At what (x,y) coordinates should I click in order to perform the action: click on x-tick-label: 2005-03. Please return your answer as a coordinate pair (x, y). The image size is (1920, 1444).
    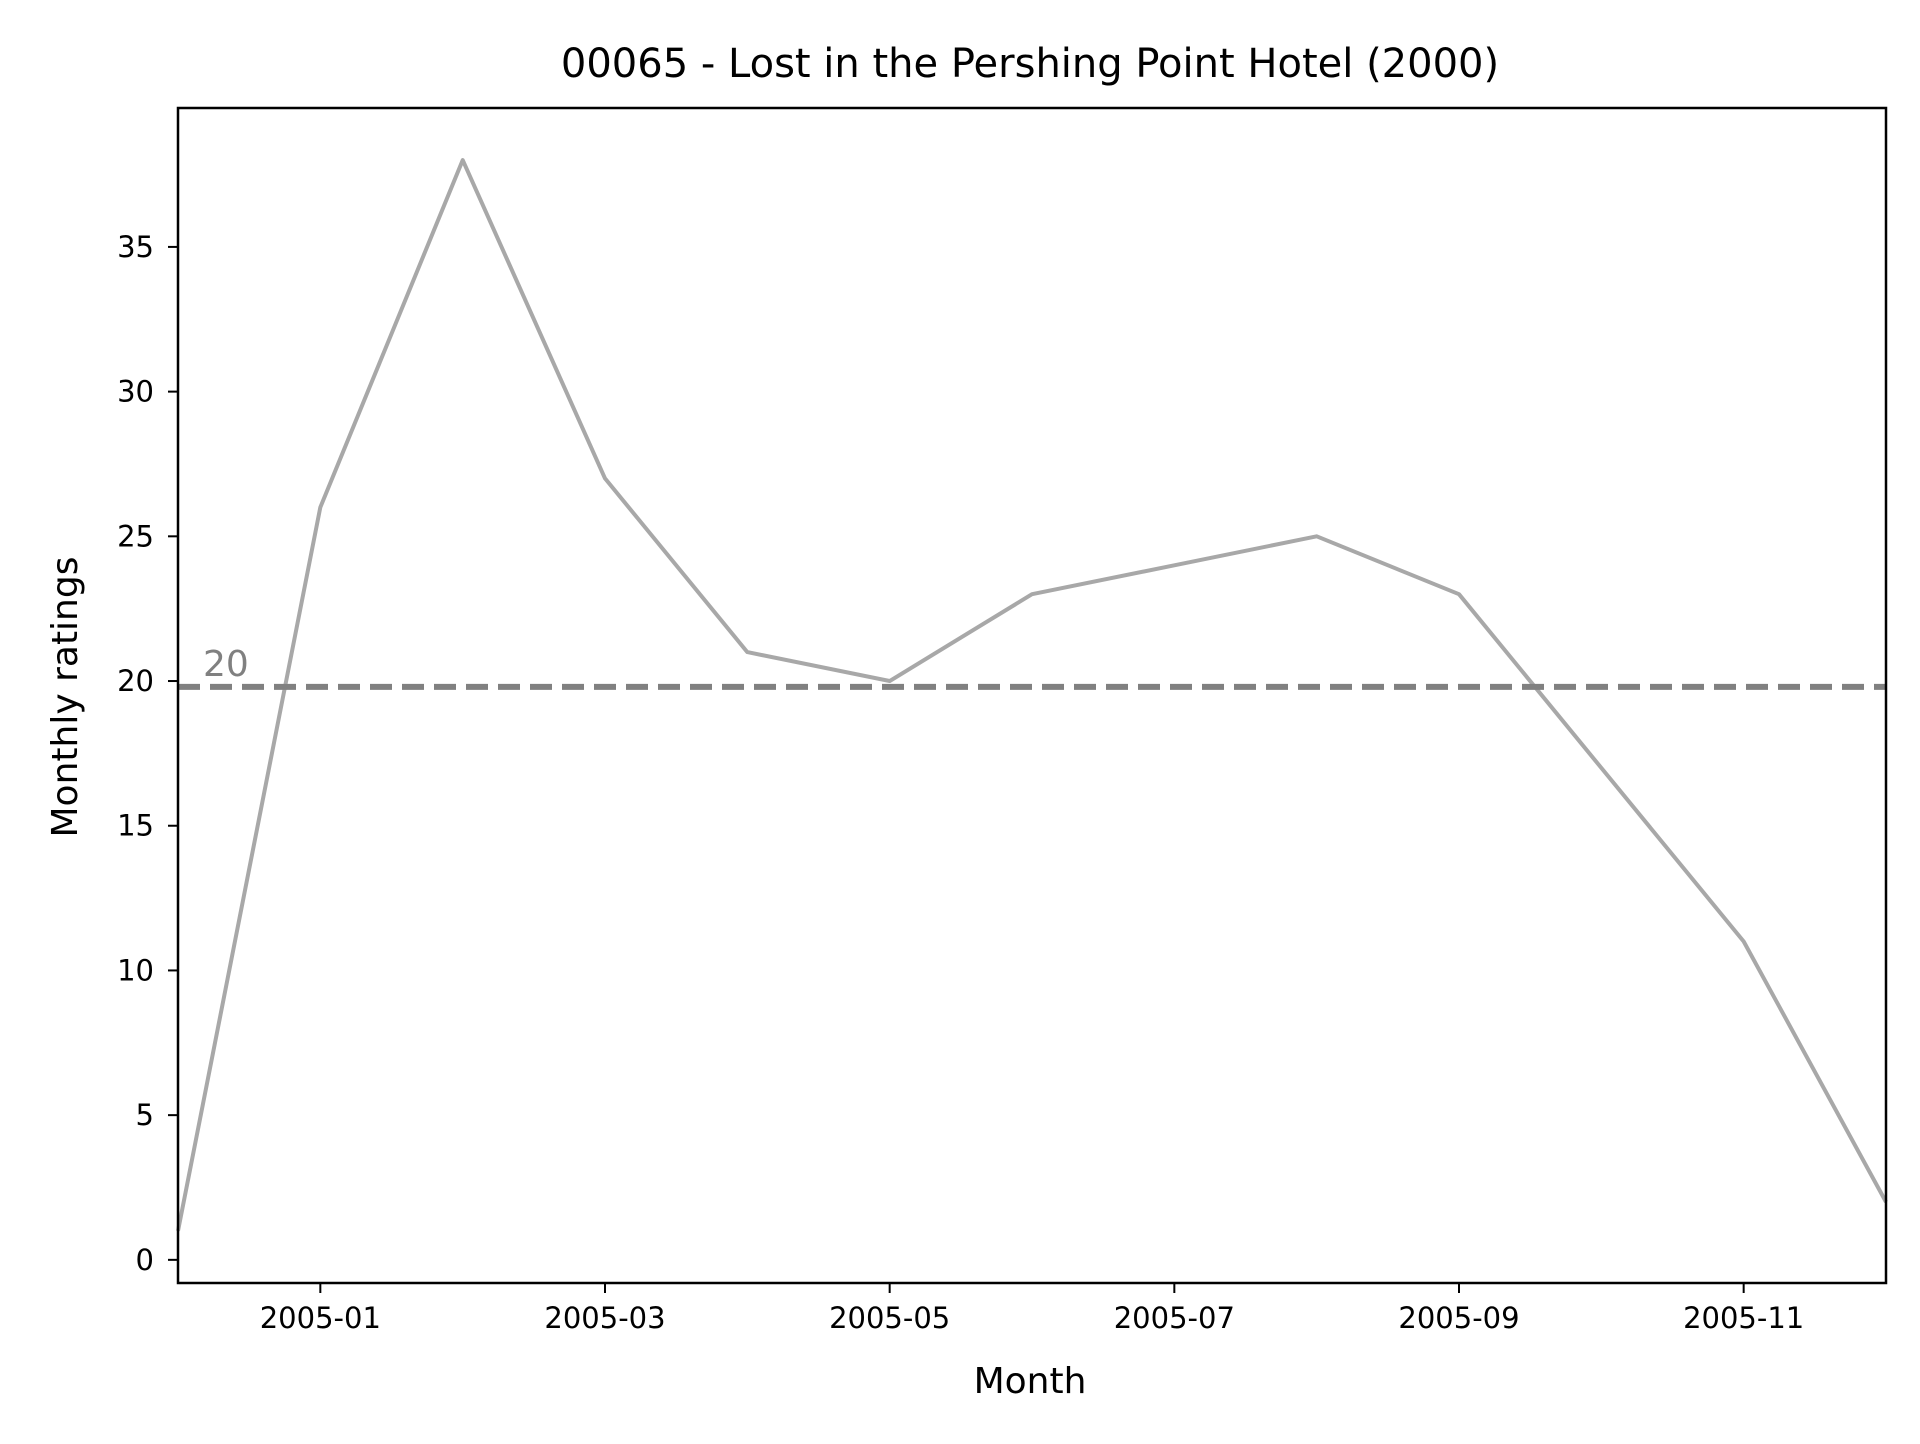
    Looking at the image, I should click on (604, 1318).